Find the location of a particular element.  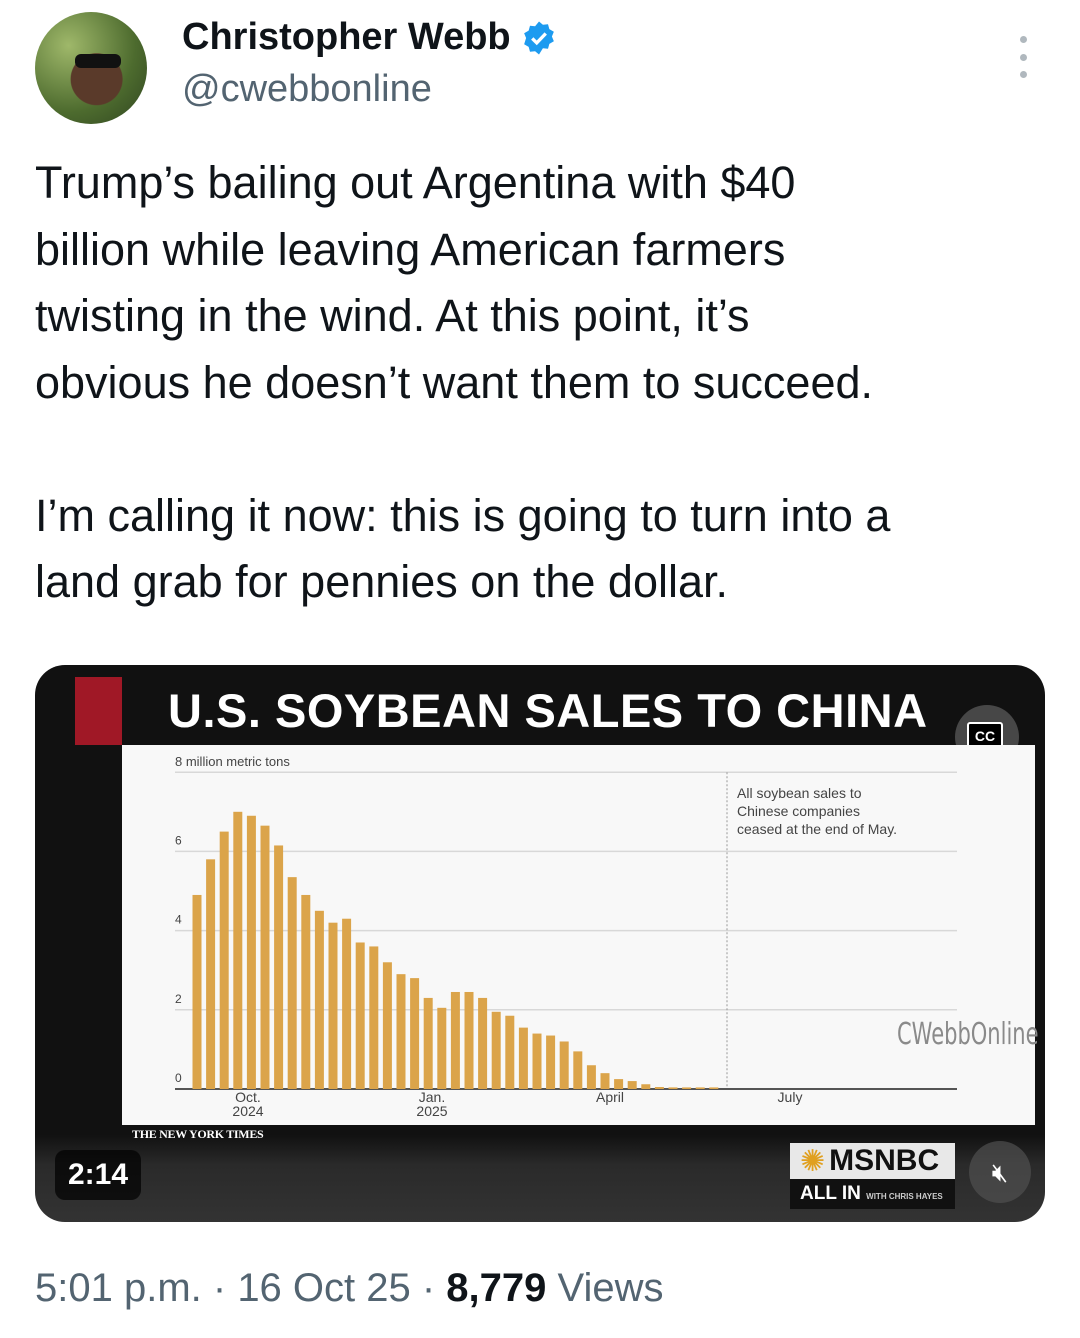

author-name: Christopher Webb is located at coordinates (369, 37).